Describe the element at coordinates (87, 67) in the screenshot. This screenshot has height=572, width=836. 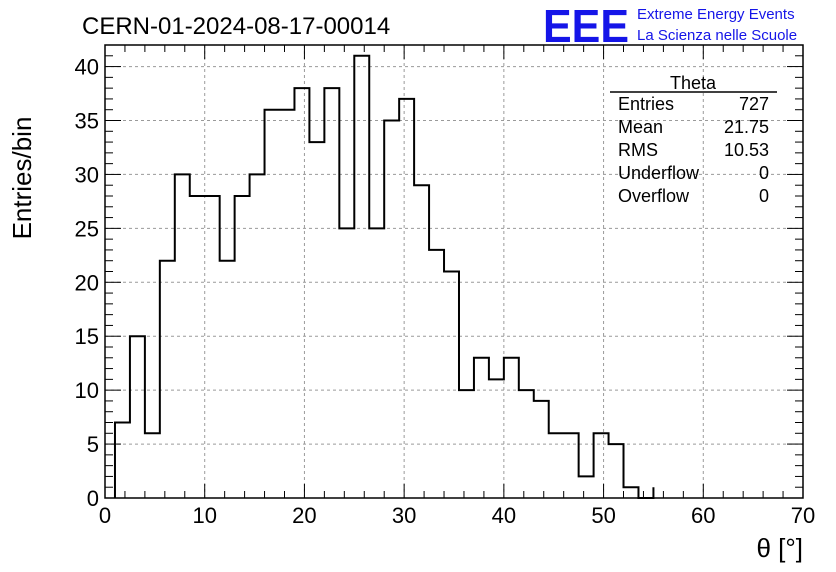
I see `y-tick-label: 40` at that location.